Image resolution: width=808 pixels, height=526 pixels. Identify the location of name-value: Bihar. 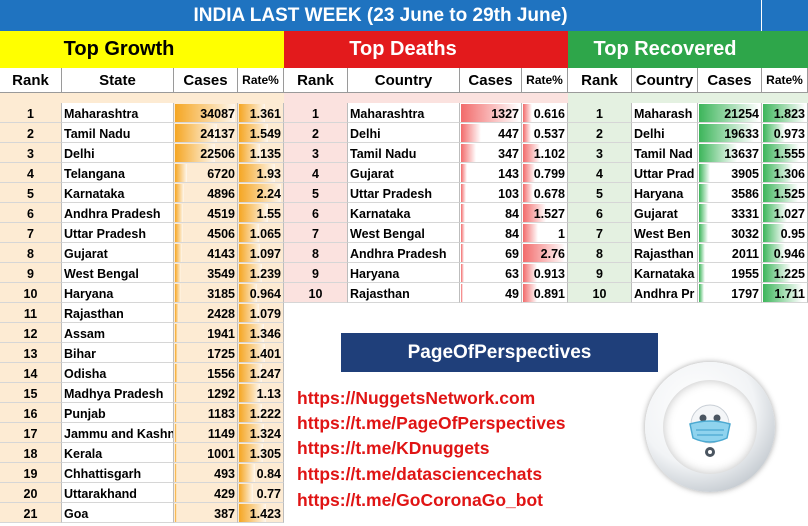
(80, 354).